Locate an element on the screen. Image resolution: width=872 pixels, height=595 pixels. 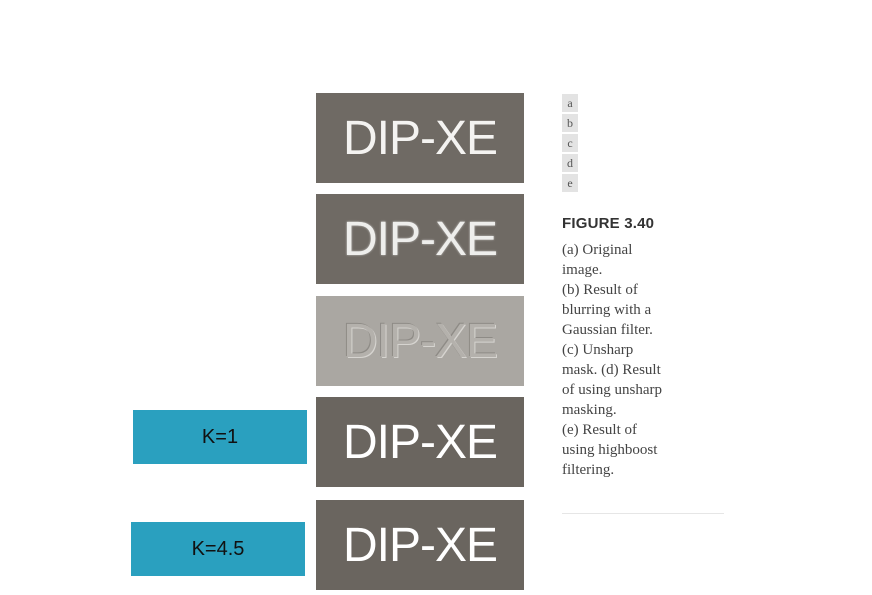
panel-d-text: DIP-XE is located at coordinates (420, 442).